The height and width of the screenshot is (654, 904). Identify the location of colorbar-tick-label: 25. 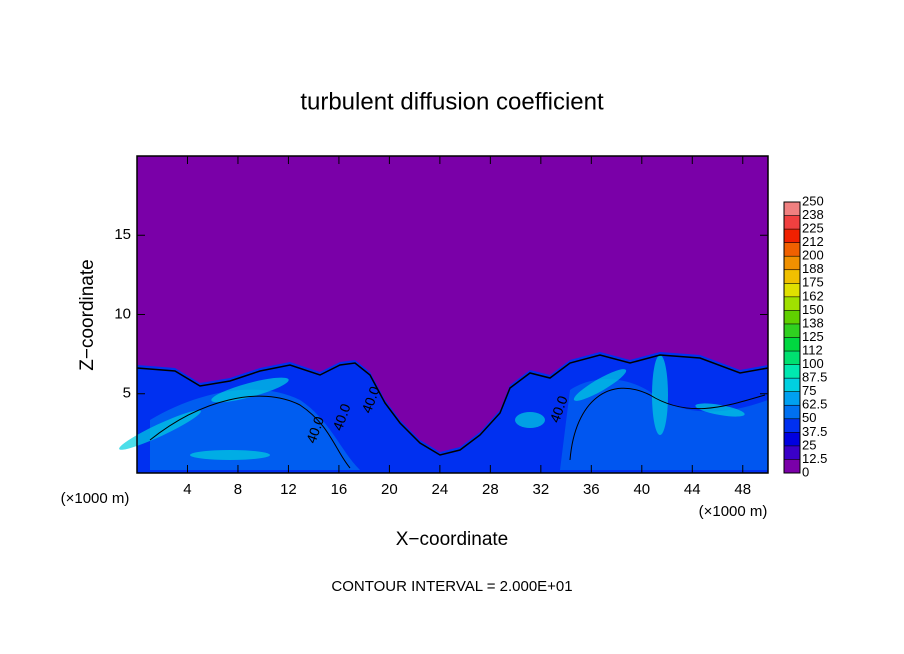
(809, 444).